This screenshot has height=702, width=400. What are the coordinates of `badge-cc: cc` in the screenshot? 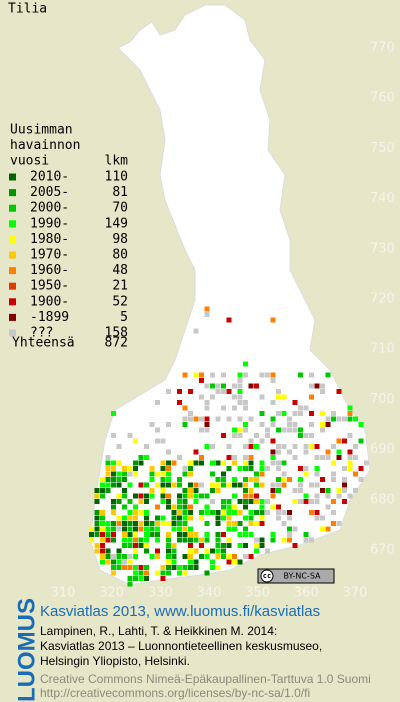 It's located at (267, 576).